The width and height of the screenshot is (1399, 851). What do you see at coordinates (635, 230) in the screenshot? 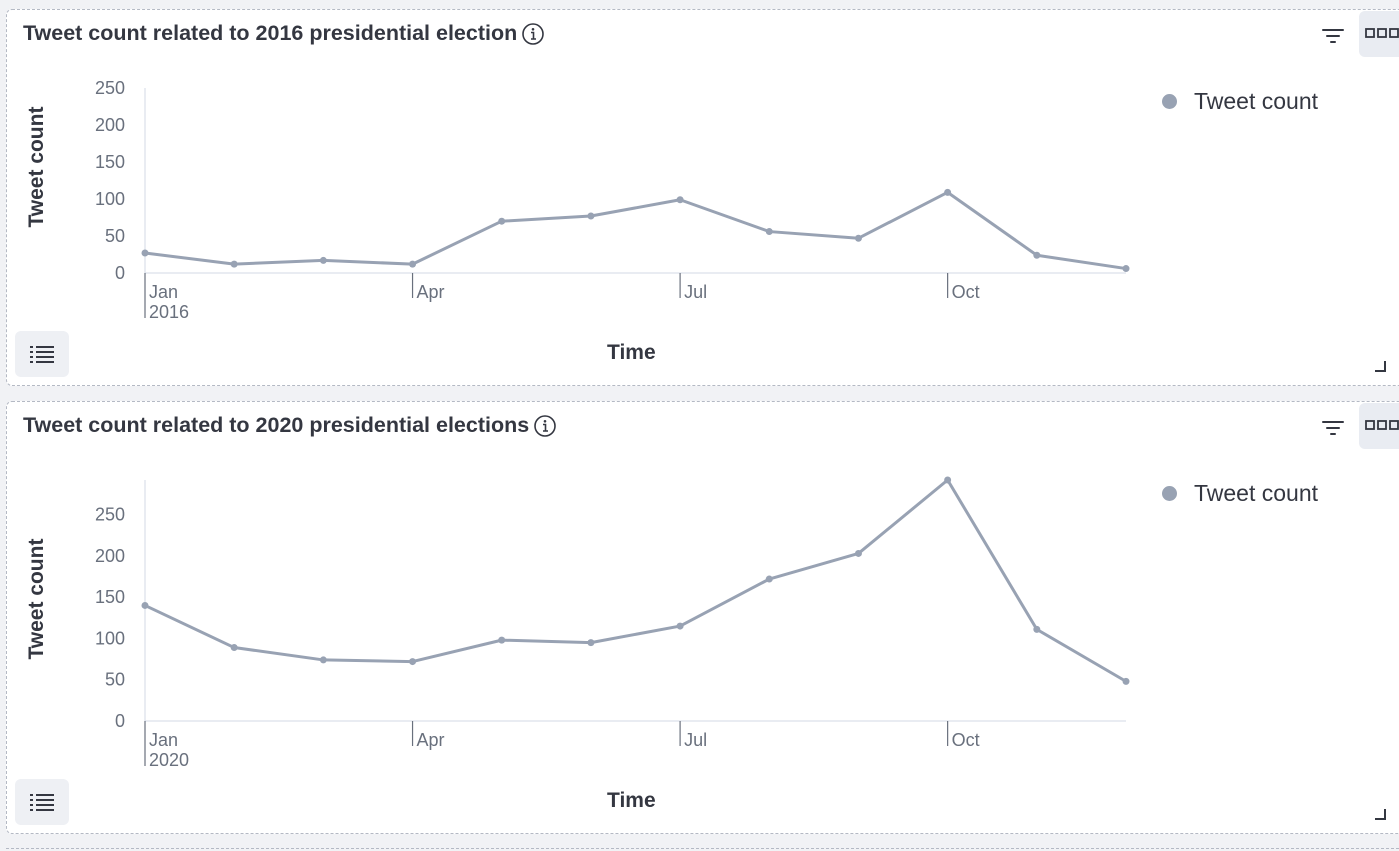
I see `series-line` at bounding box center [635, 230].